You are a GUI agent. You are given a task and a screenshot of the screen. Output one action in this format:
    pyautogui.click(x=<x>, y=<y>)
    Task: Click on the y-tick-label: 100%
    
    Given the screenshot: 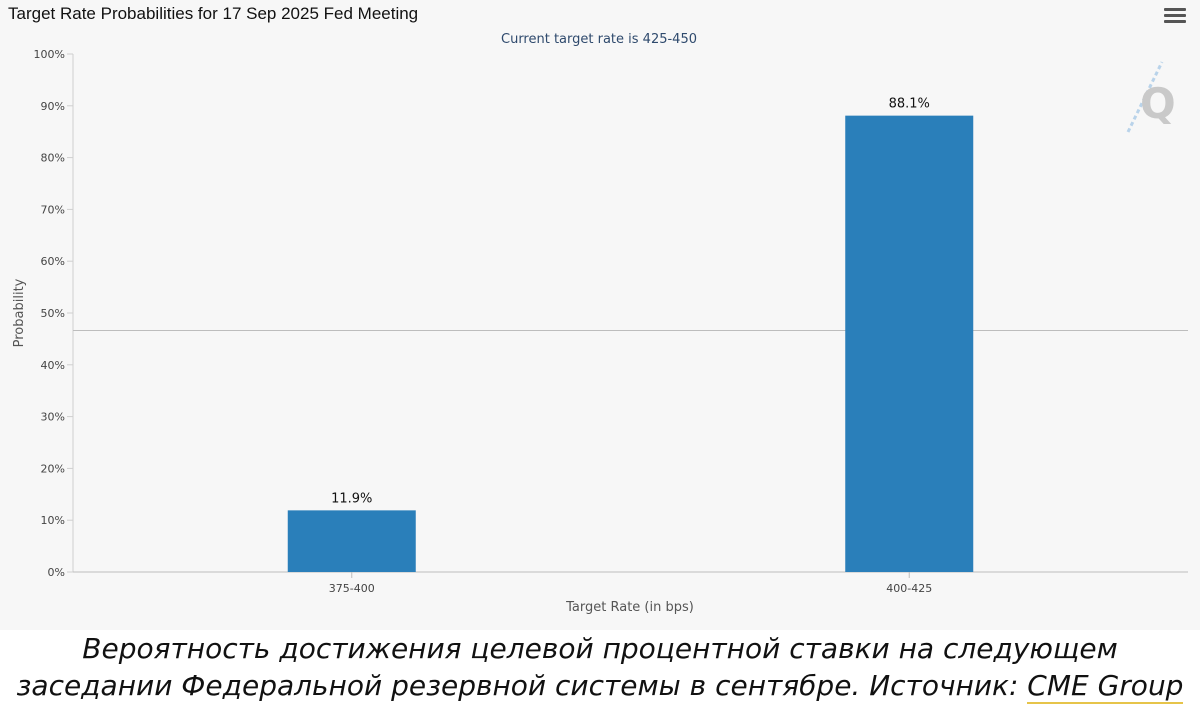 What is the action you would take?
    pyautogui.click(x=49, y=54)
    